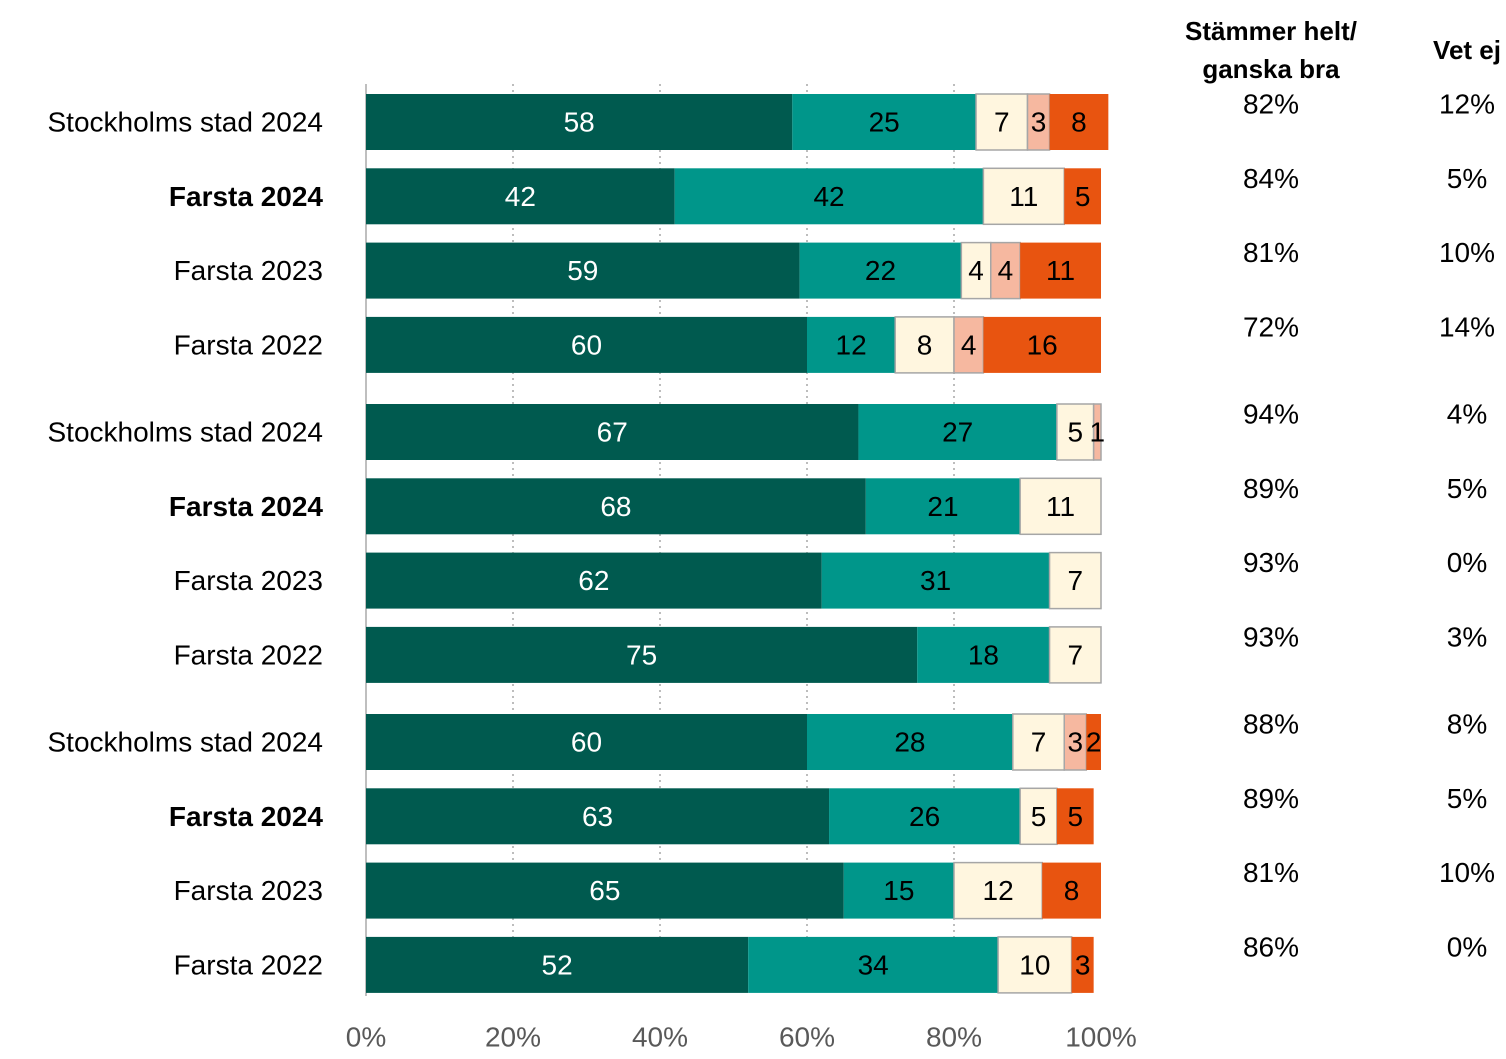 Image resolution: width=1506 pixels, height=1059 pixels. Describe the element at coordinates (807, 1037) in the screenshot. I see `x-tick-label: 60%` at that location.